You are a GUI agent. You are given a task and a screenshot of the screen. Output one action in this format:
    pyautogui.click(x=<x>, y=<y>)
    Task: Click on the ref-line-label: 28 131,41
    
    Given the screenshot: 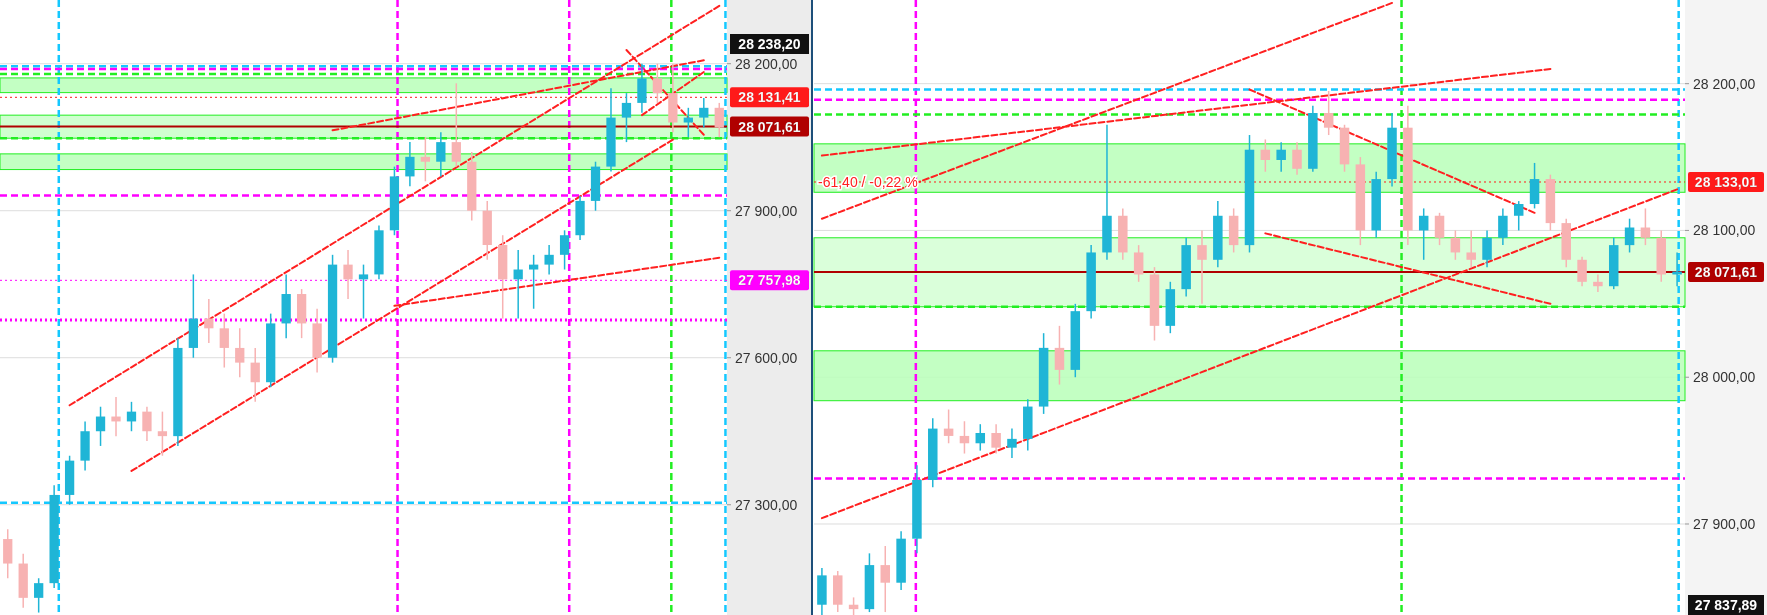 What is the action you would take?
    pyautogui.click(x=769, y=97)
    